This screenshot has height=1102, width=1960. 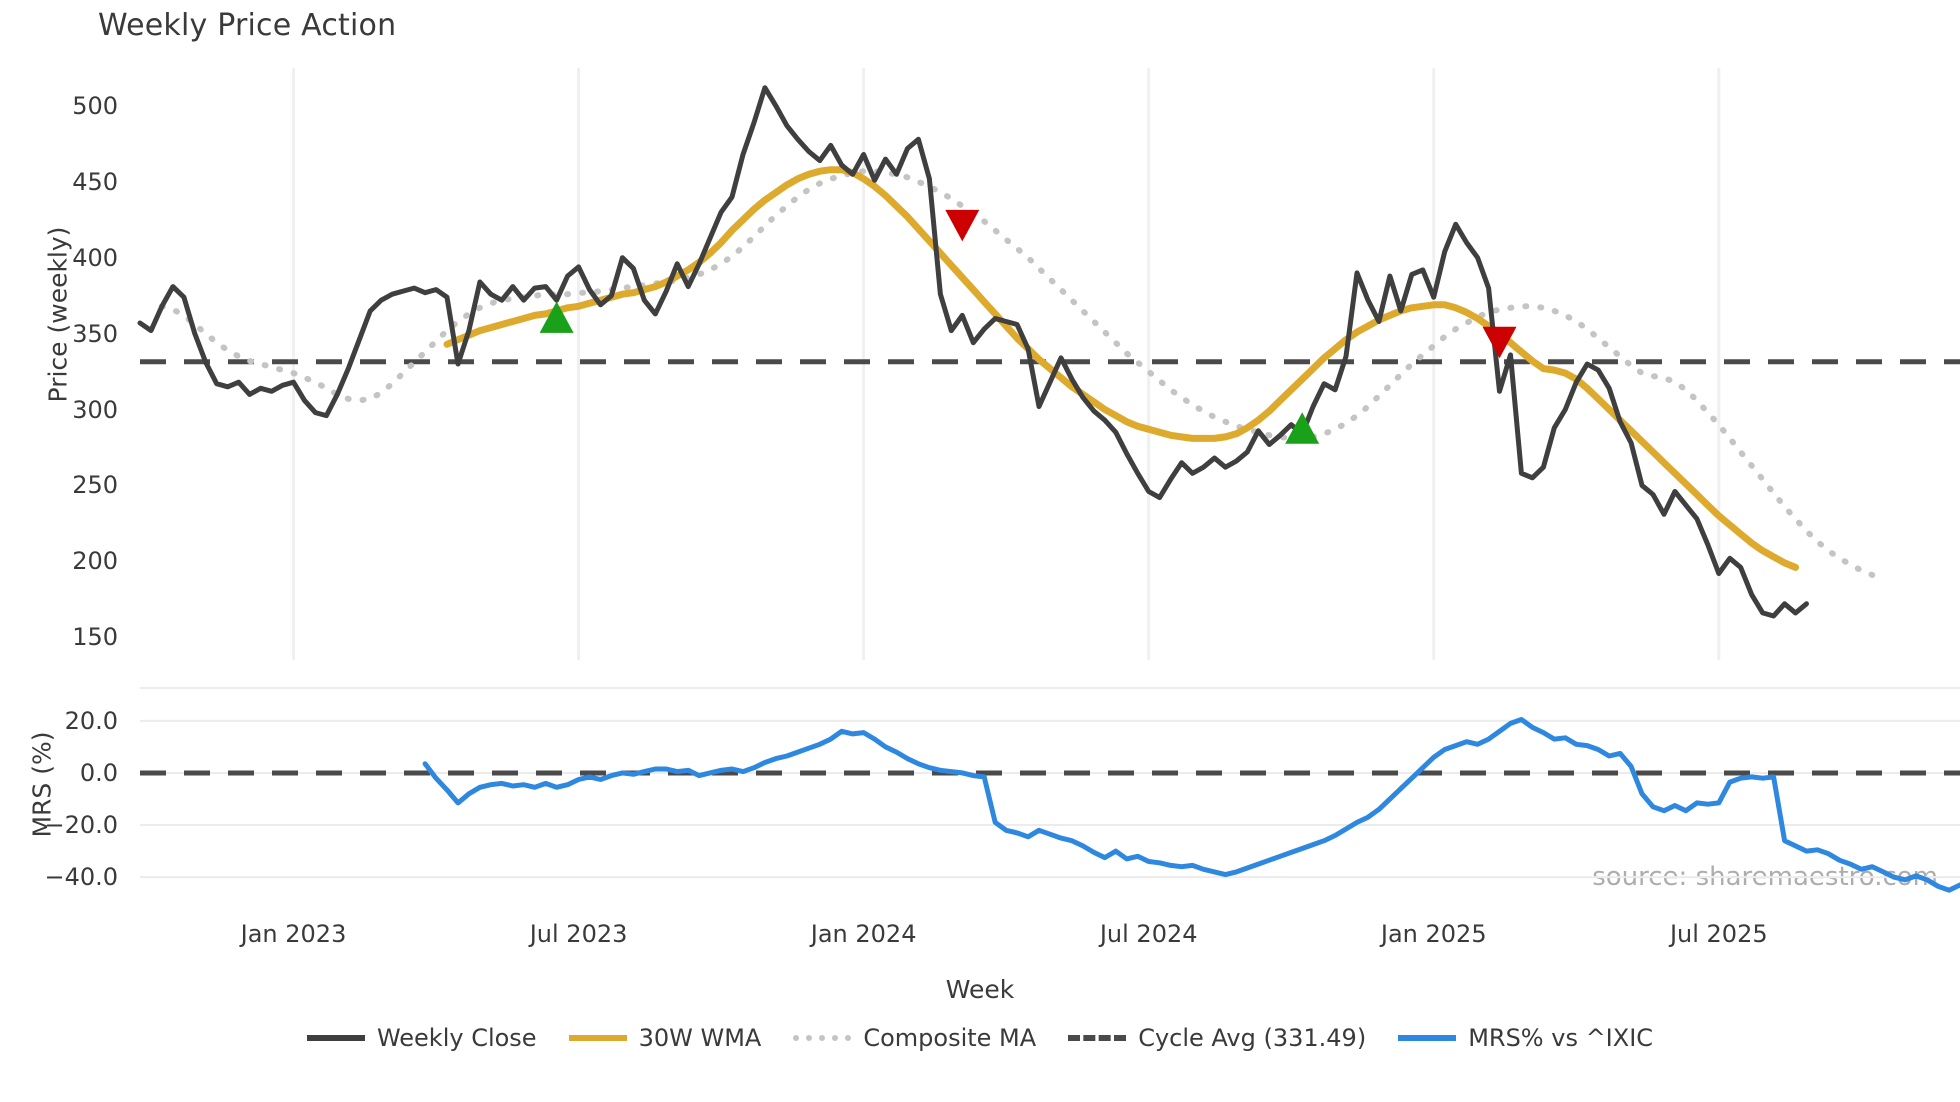 I want to click on legend-label: Weekly Close, so click(x=456, y=1038).